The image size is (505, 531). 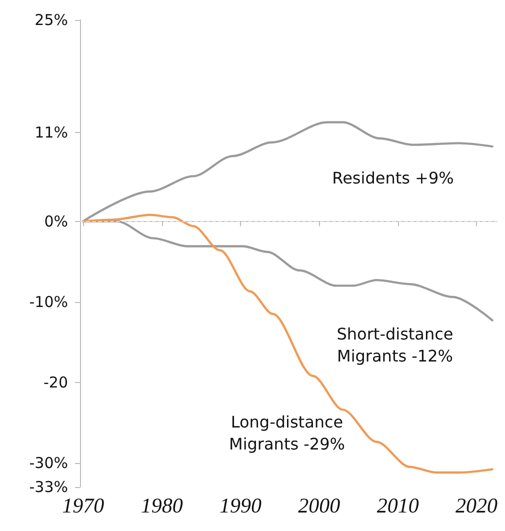 I want to click on y-tick-label: -10%, so click(x=48, y=301).